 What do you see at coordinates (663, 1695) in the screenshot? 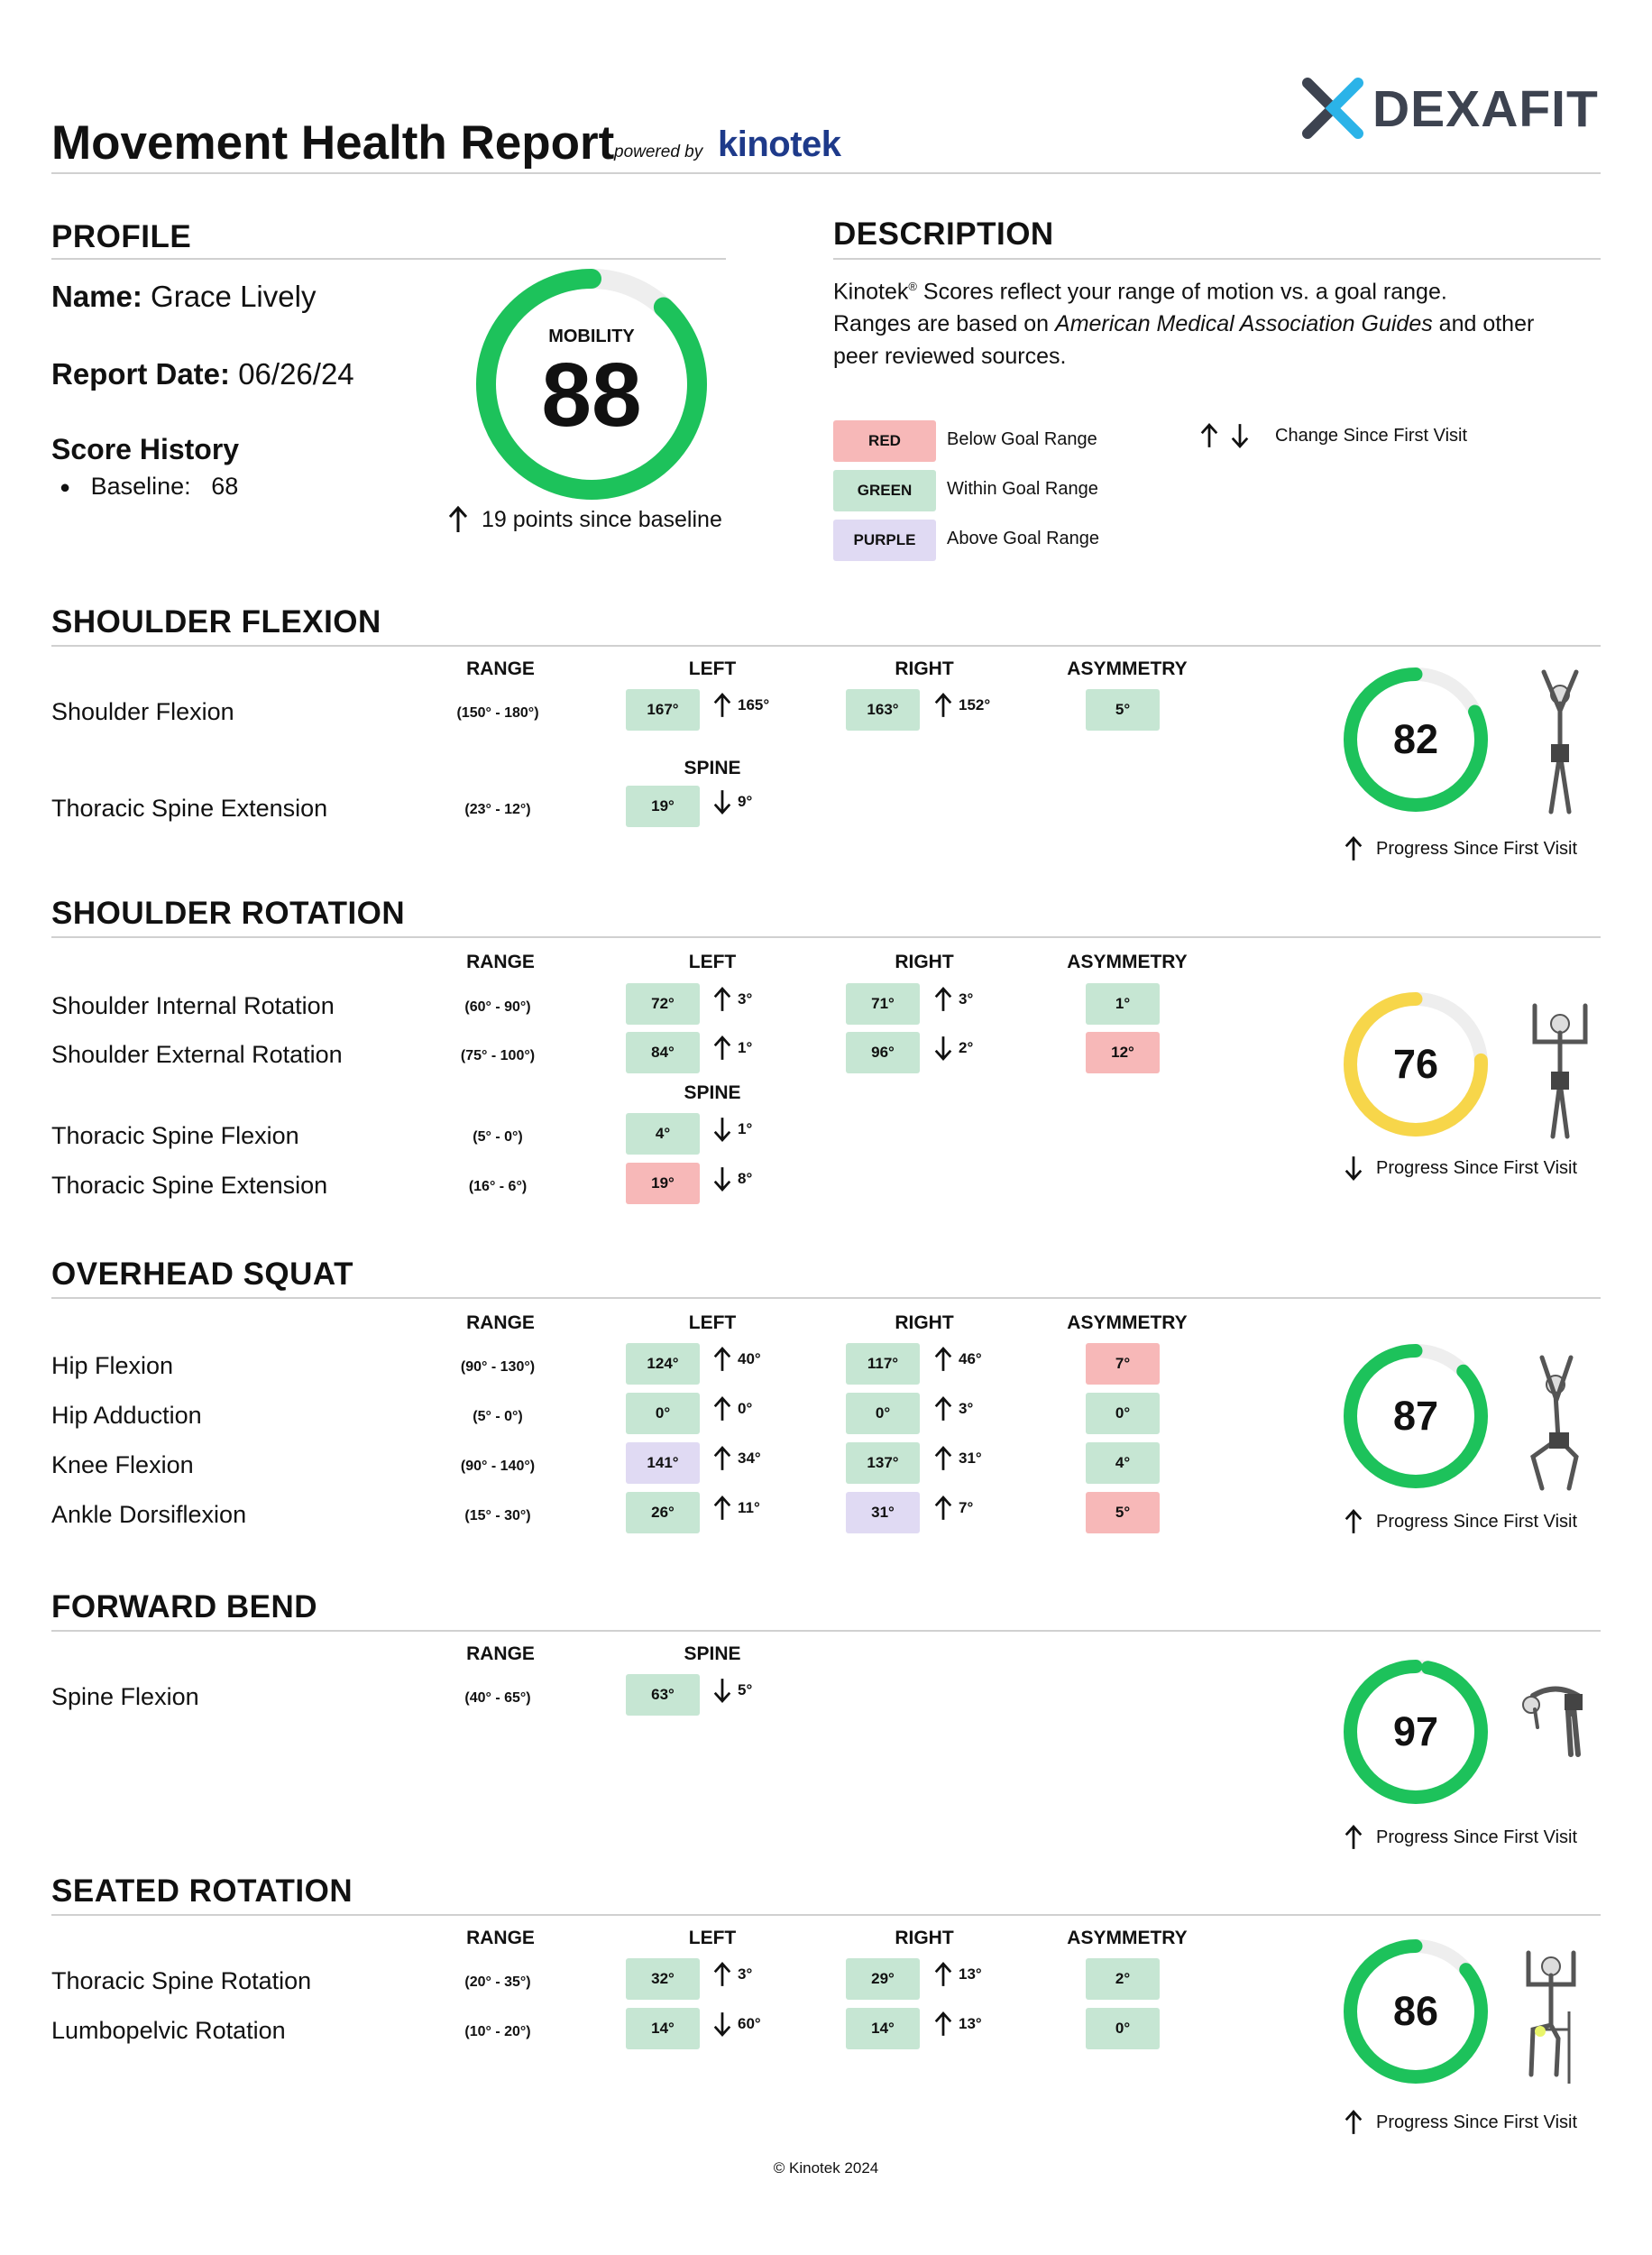
I see `left-value-chip: 63°` at bounding box center [663, 1695].